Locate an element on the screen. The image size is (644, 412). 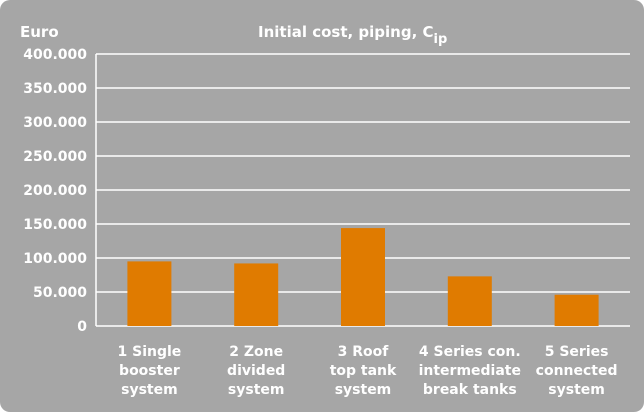
y-tick-label: 150.000 is located at coordinates (55, 225).